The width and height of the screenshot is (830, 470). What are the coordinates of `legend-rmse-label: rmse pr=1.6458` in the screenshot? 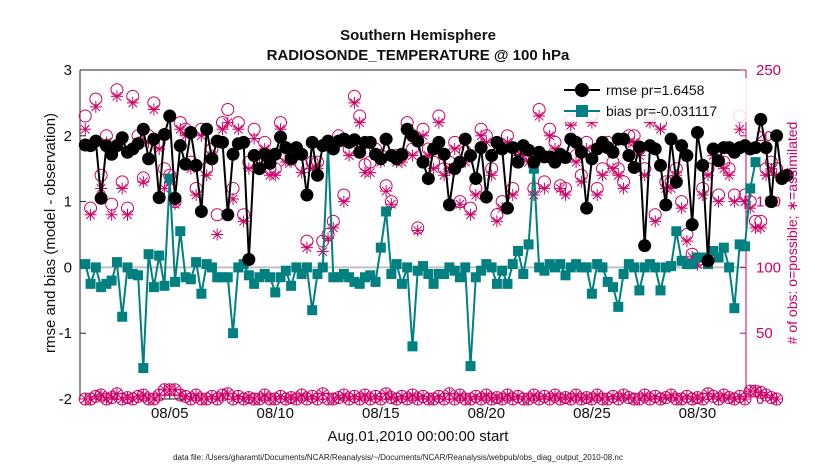 It's located at (655, 90).